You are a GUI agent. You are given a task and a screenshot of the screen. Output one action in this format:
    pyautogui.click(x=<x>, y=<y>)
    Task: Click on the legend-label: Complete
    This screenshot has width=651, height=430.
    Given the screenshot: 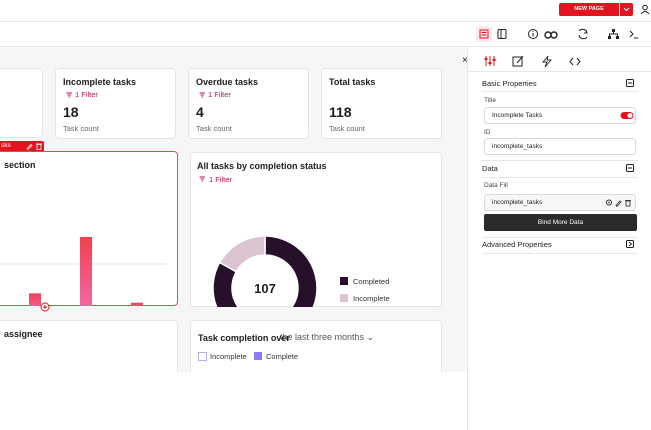 What is the action you would take?
    pyautogui.click(x=282, y=356)
    